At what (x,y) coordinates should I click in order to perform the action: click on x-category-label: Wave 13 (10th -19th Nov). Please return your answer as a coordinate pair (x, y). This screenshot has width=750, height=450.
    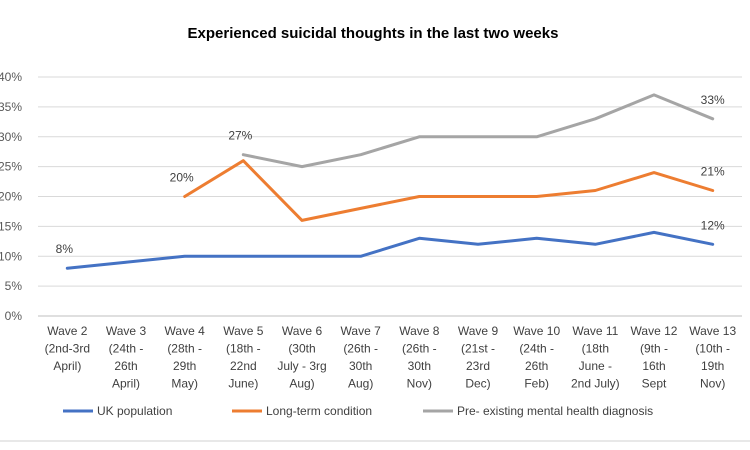
    Looking at the image, I should click on (712, 357).